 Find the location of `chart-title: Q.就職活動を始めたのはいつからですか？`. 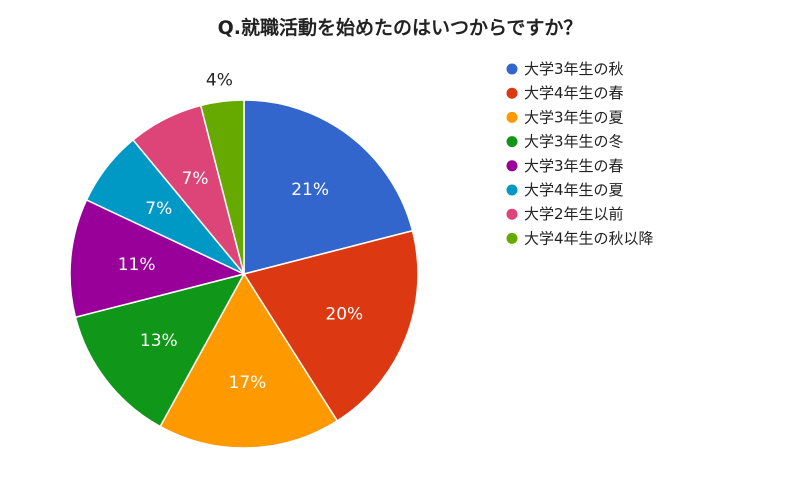

chart-title: Q.就職活動を始めたのはいつからですか？ is located at coordinates (400, 27).